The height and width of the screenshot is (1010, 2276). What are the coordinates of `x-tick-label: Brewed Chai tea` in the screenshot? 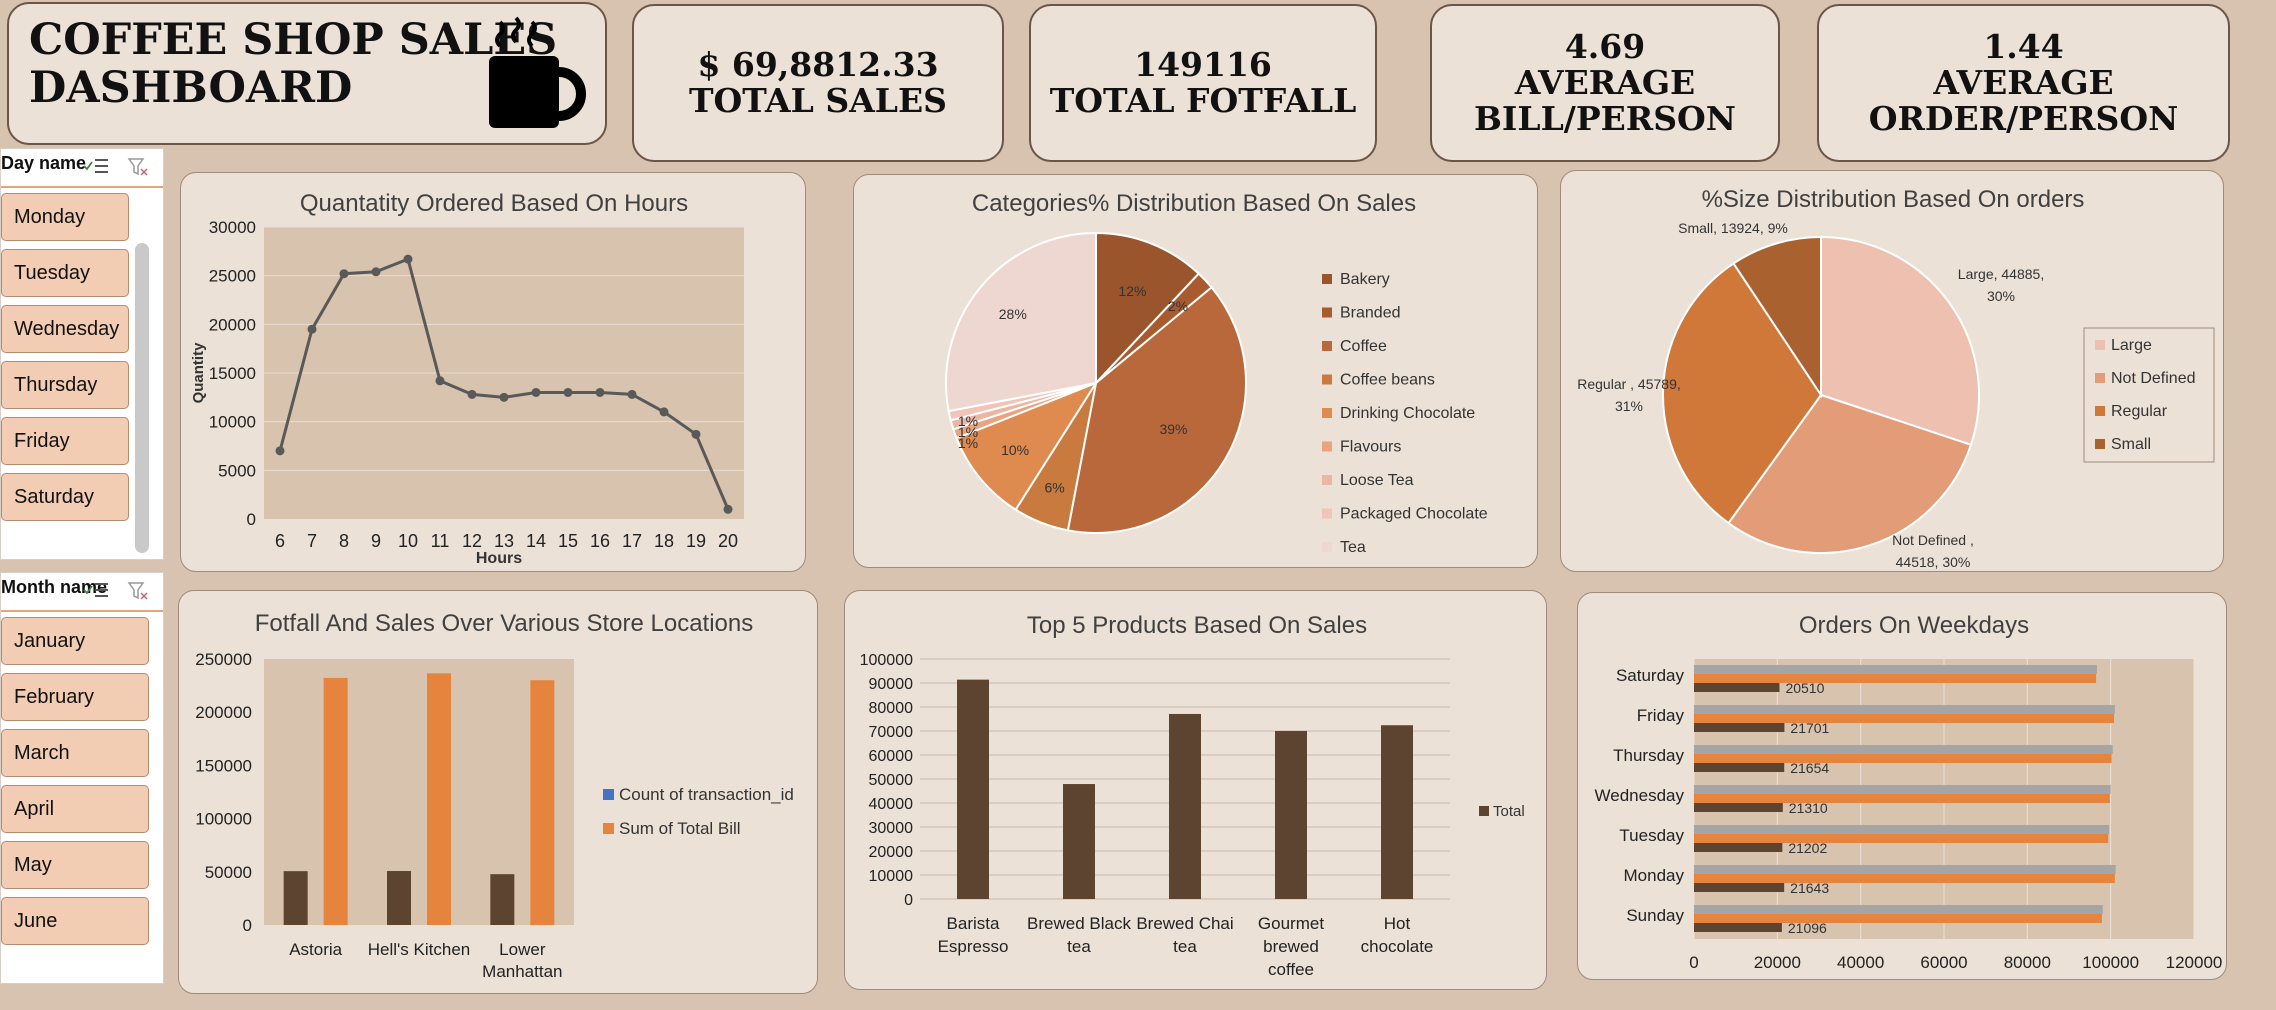 It's located at (1184, 935).